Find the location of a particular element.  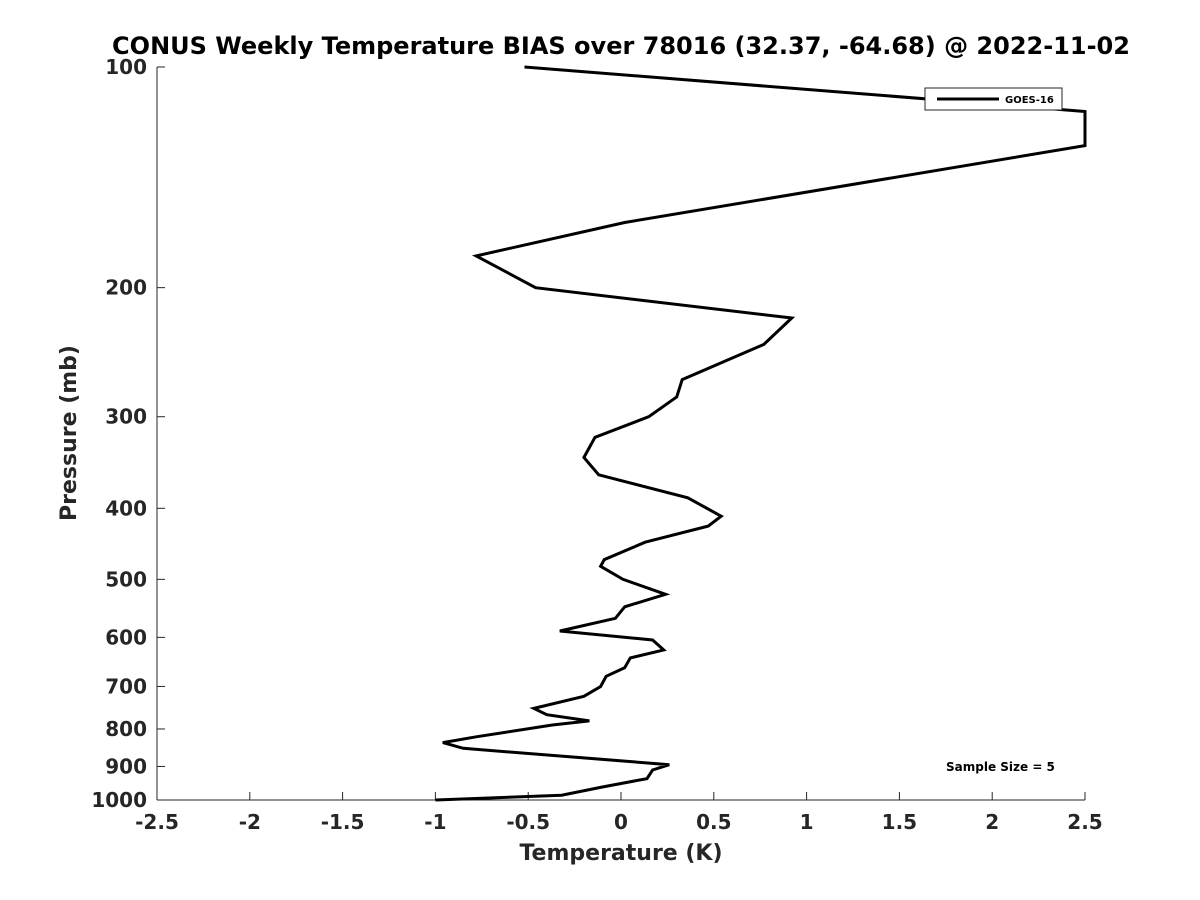

x-axis-ticks: -2.5 -2 -1.5 -1 -0.5 0 0.5 1 1.5 2 2.5 is located at coordinates (619, 813).